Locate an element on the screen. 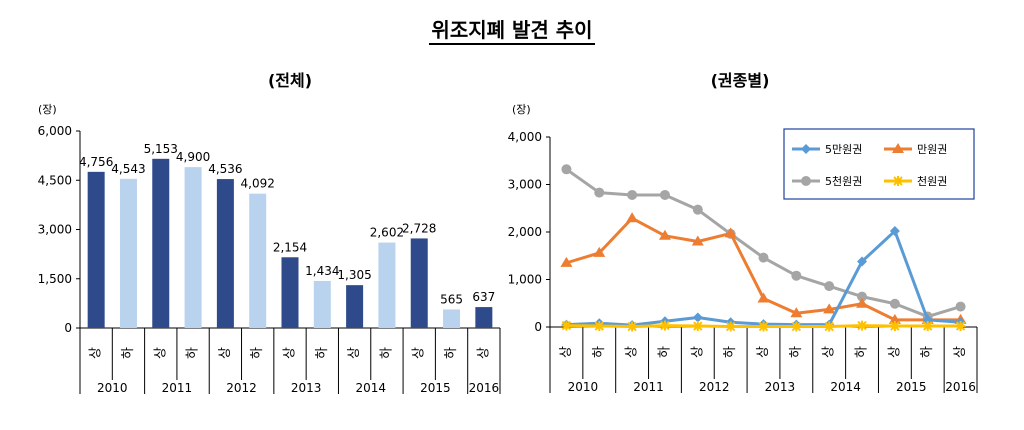  bar-value-label: 2,728 is located at coordinates (419, 228).